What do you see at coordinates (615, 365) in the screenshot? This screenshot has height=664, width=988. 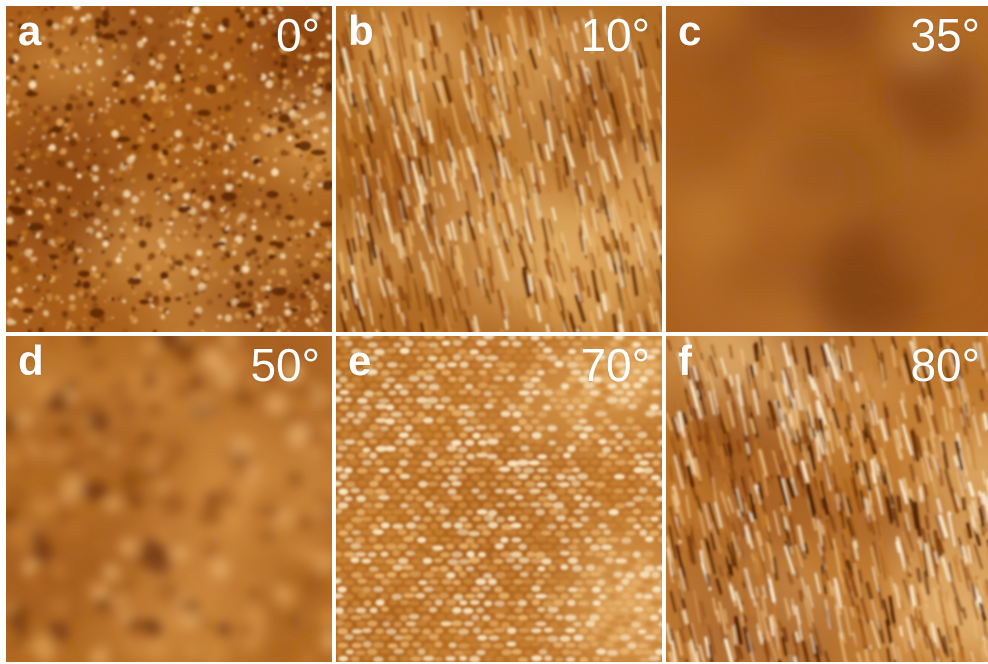 I see `panel-angle: 70°` at bounding box center [615, 365].